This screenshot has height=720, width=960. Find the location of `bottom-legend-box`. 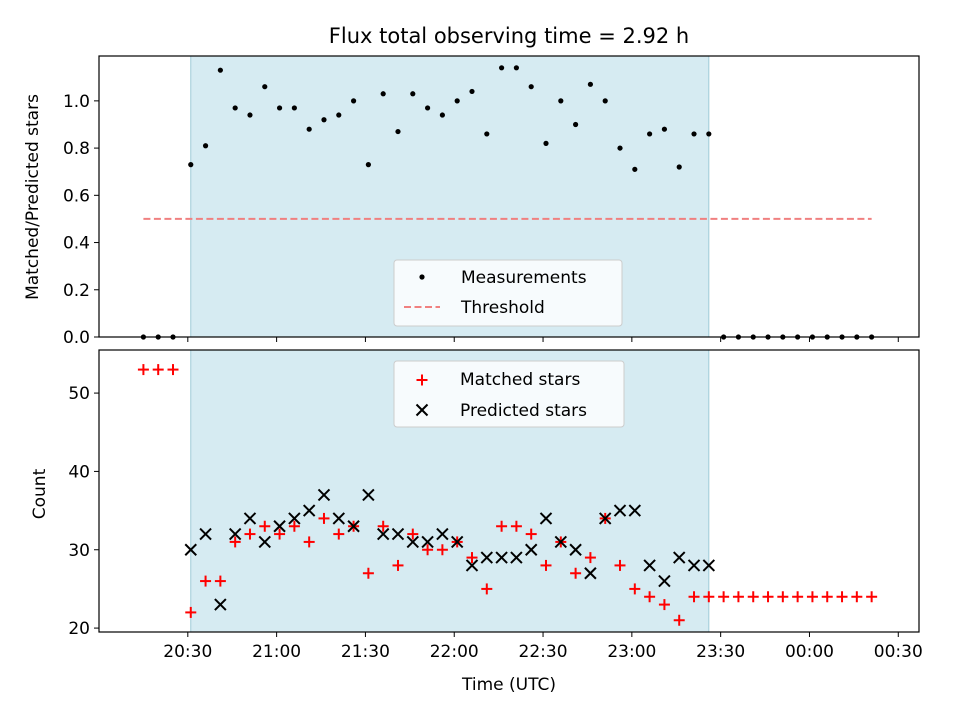

bottom-legend-box is located at coordinates (509, 394).